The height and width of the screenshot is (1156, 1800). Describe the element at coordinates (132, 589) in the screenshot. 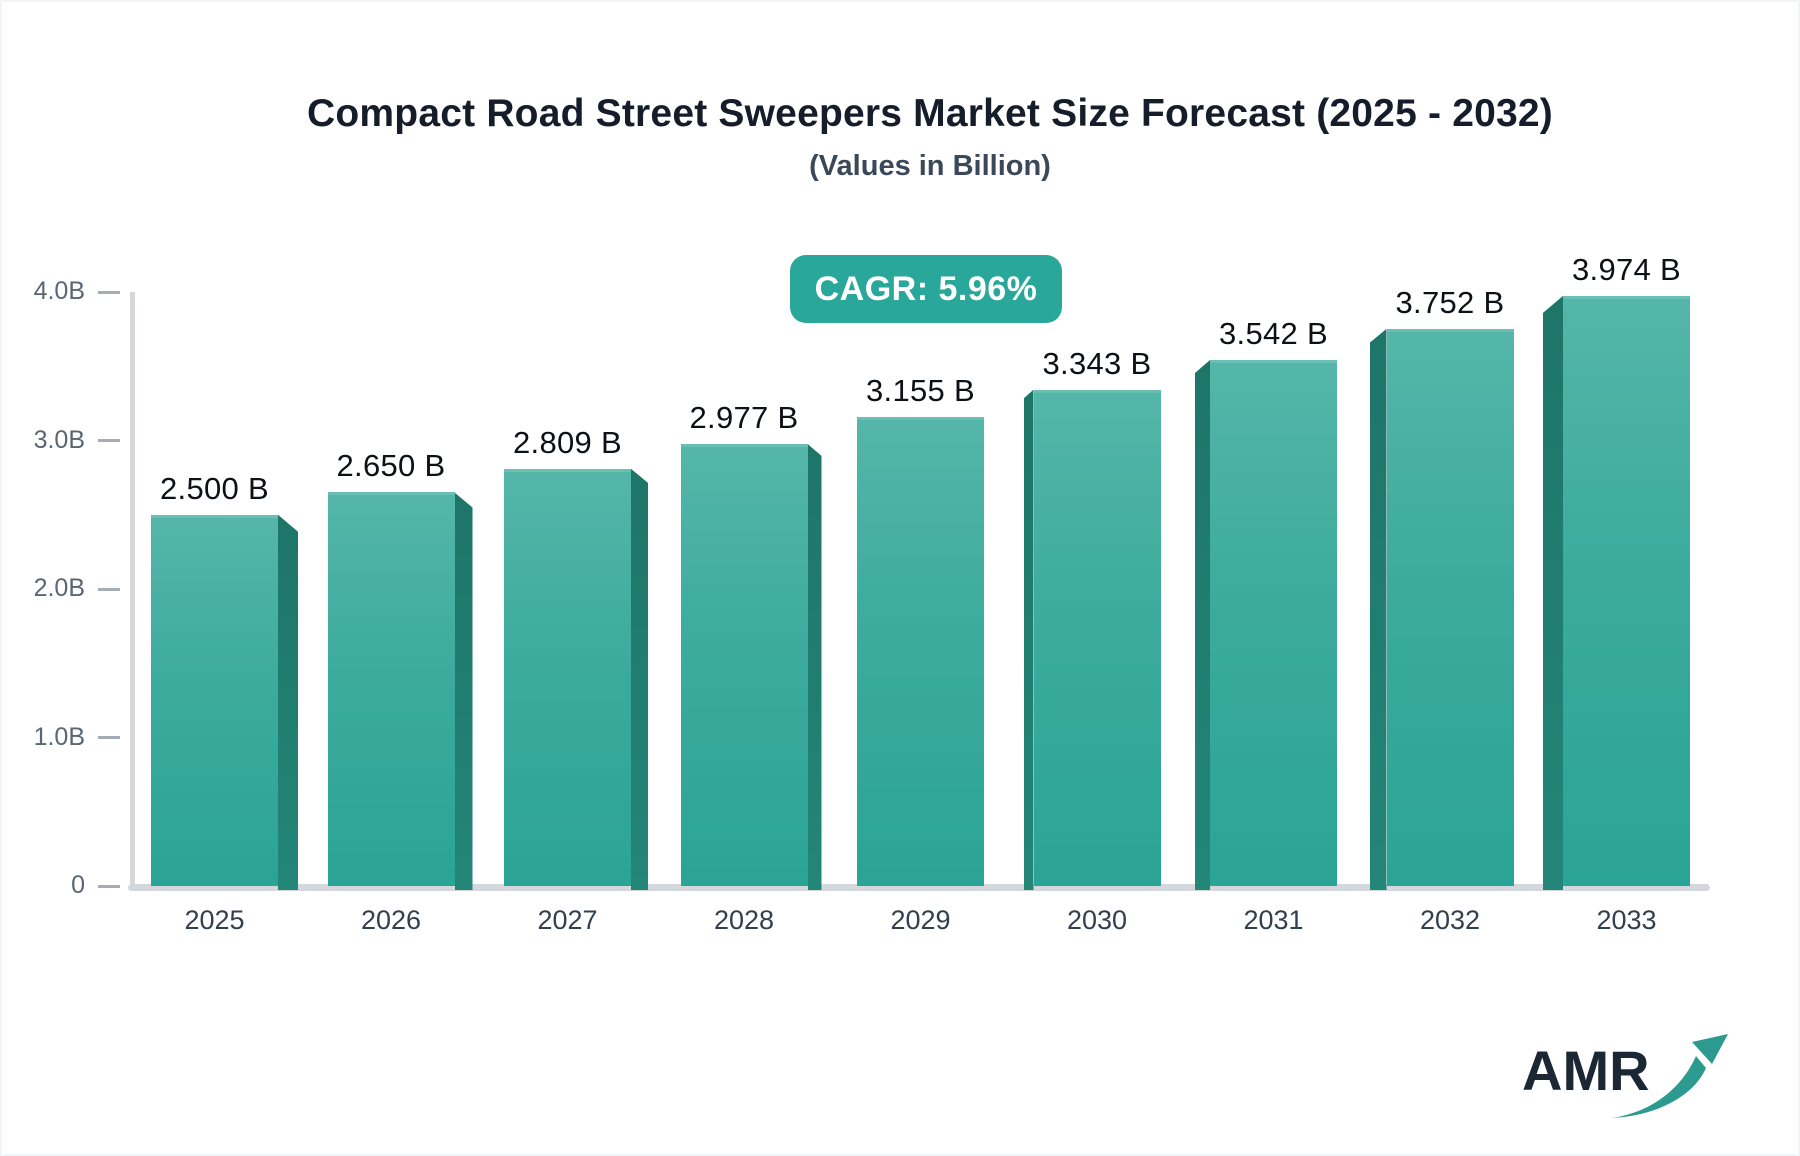

I see `y-axis-line` at that location.